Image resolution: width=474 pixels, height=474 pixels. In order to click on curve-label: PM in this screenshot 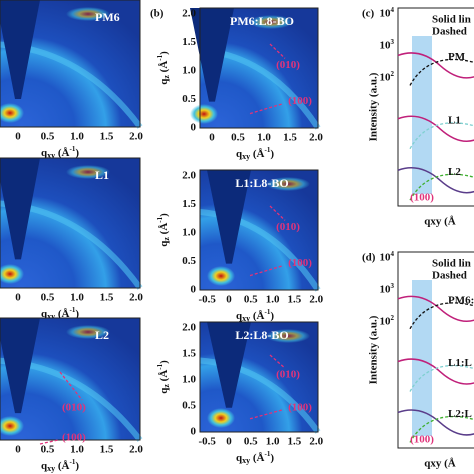, I will do `click(457, 57)`.